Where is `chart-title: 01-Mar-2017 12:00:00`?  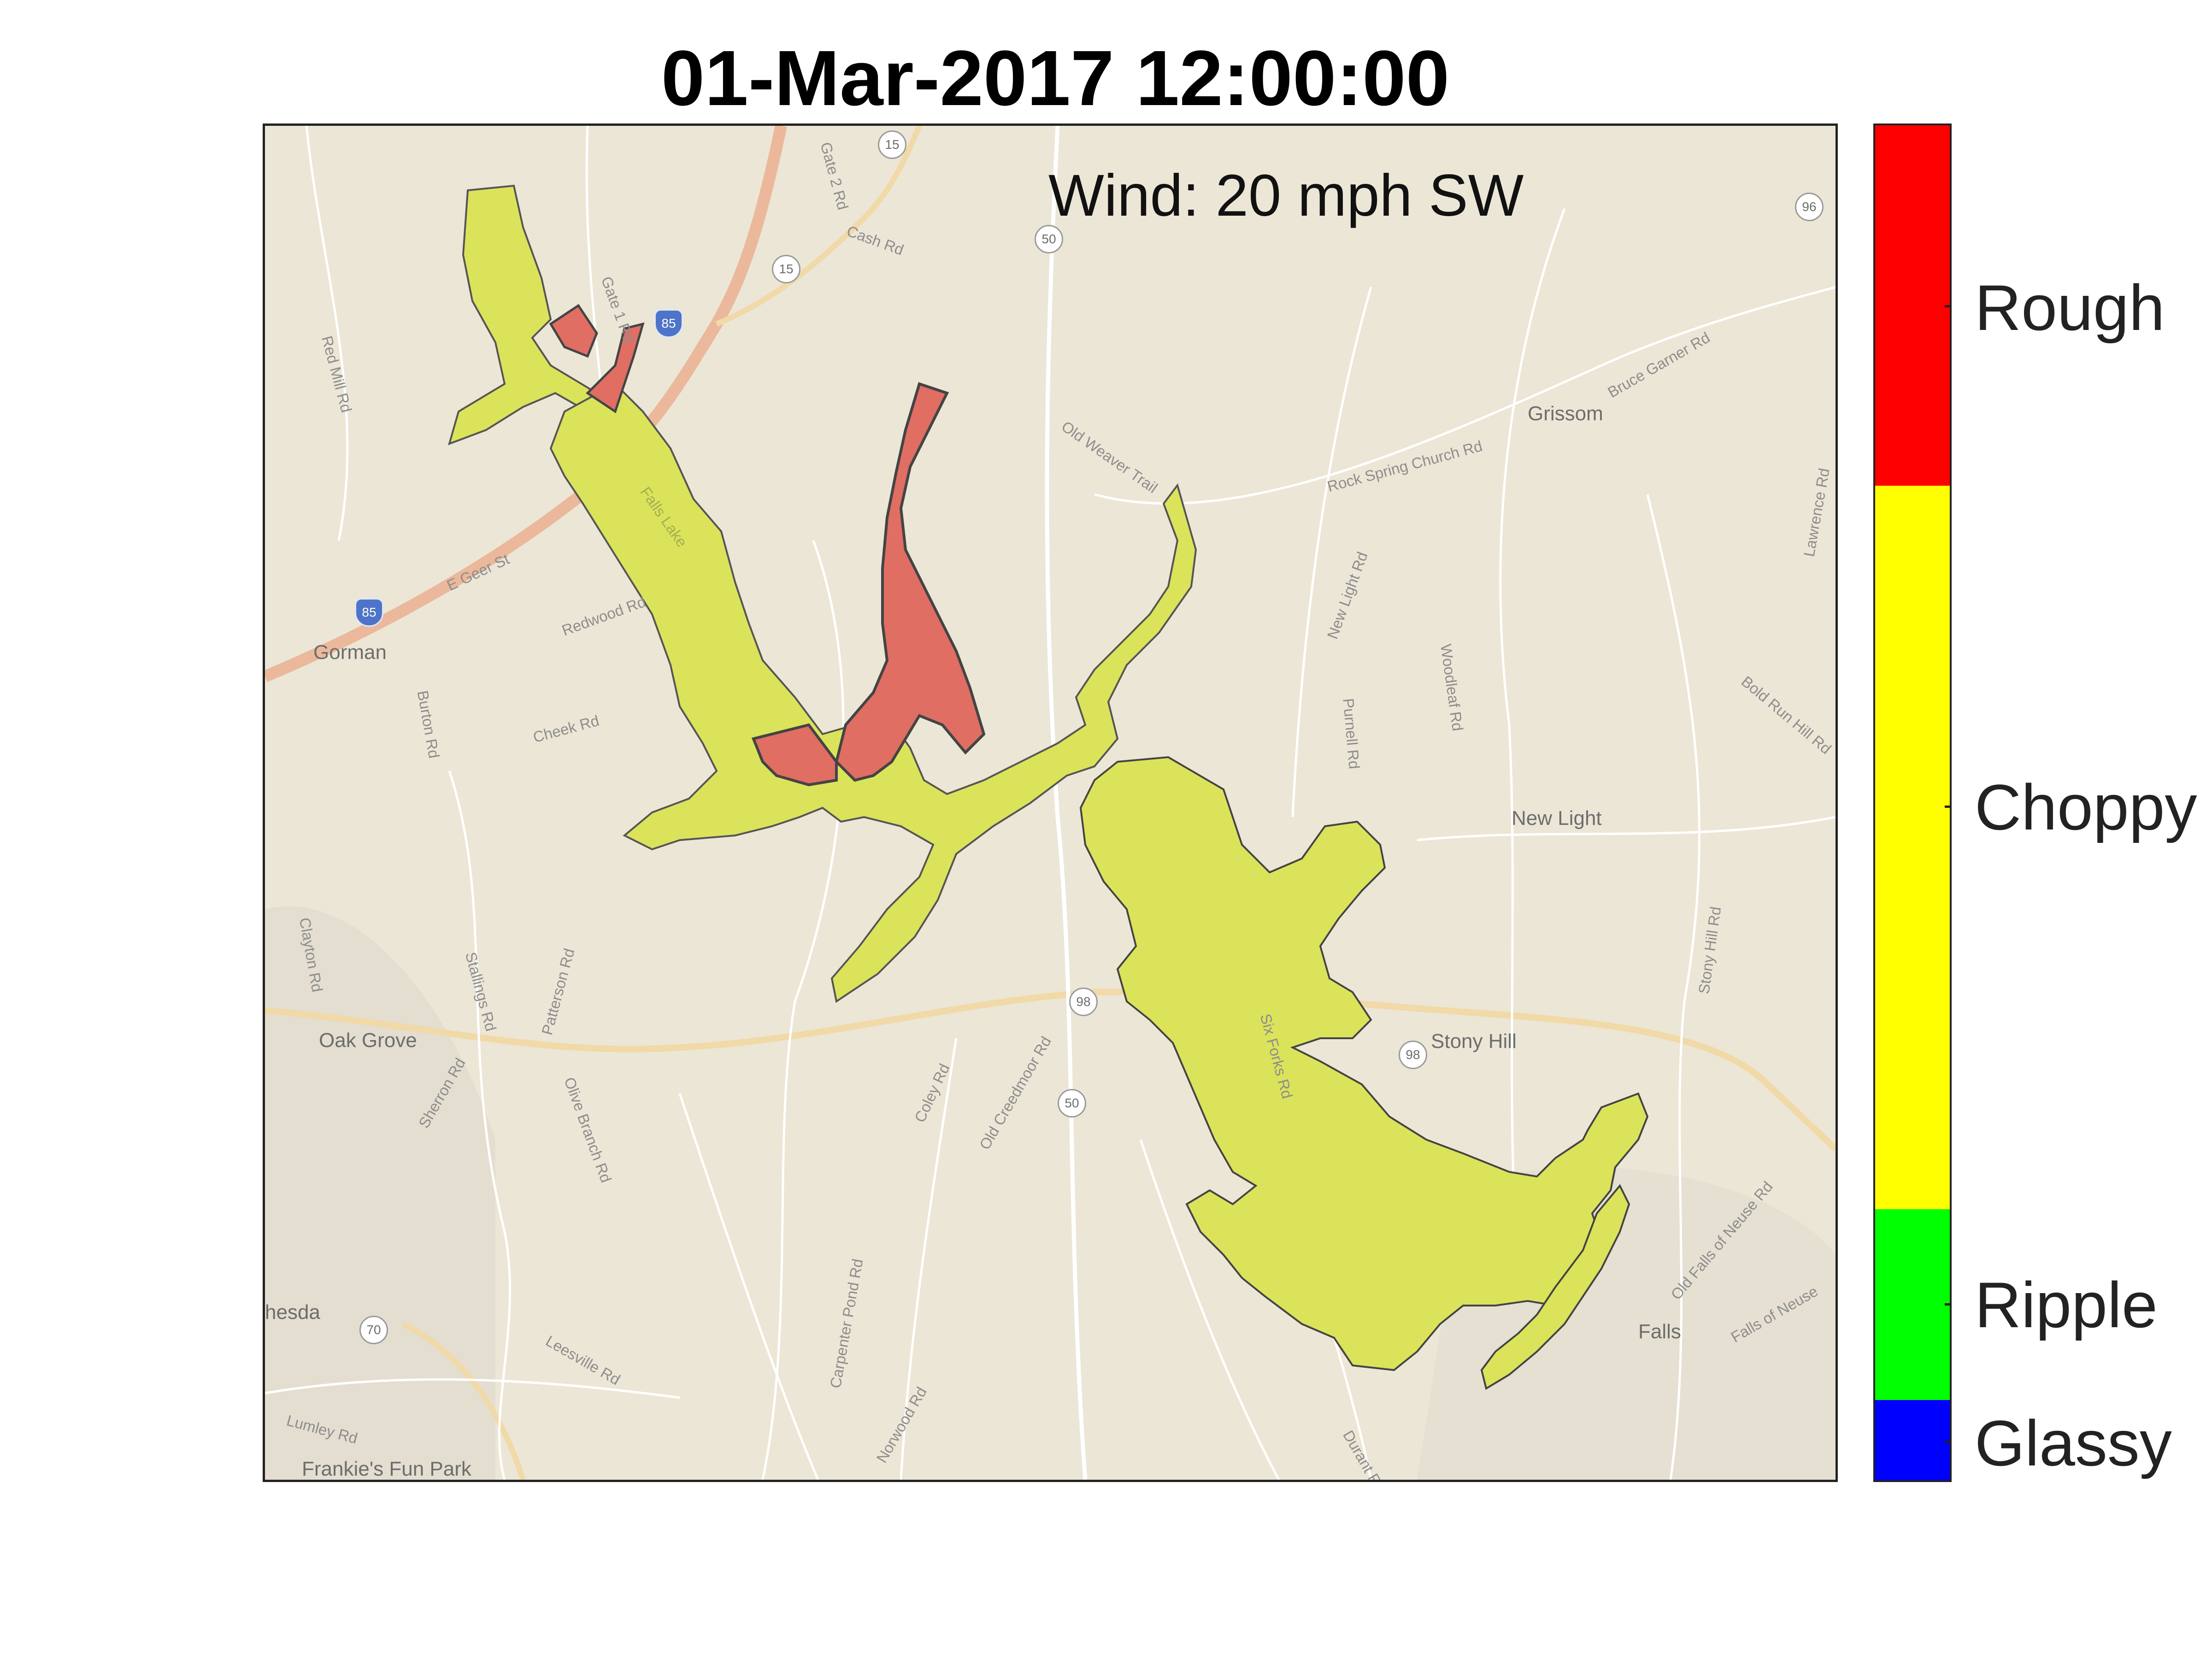
chart-title: 01-Mar-2017 12:00:00 is located at coordinates (1055, 78).